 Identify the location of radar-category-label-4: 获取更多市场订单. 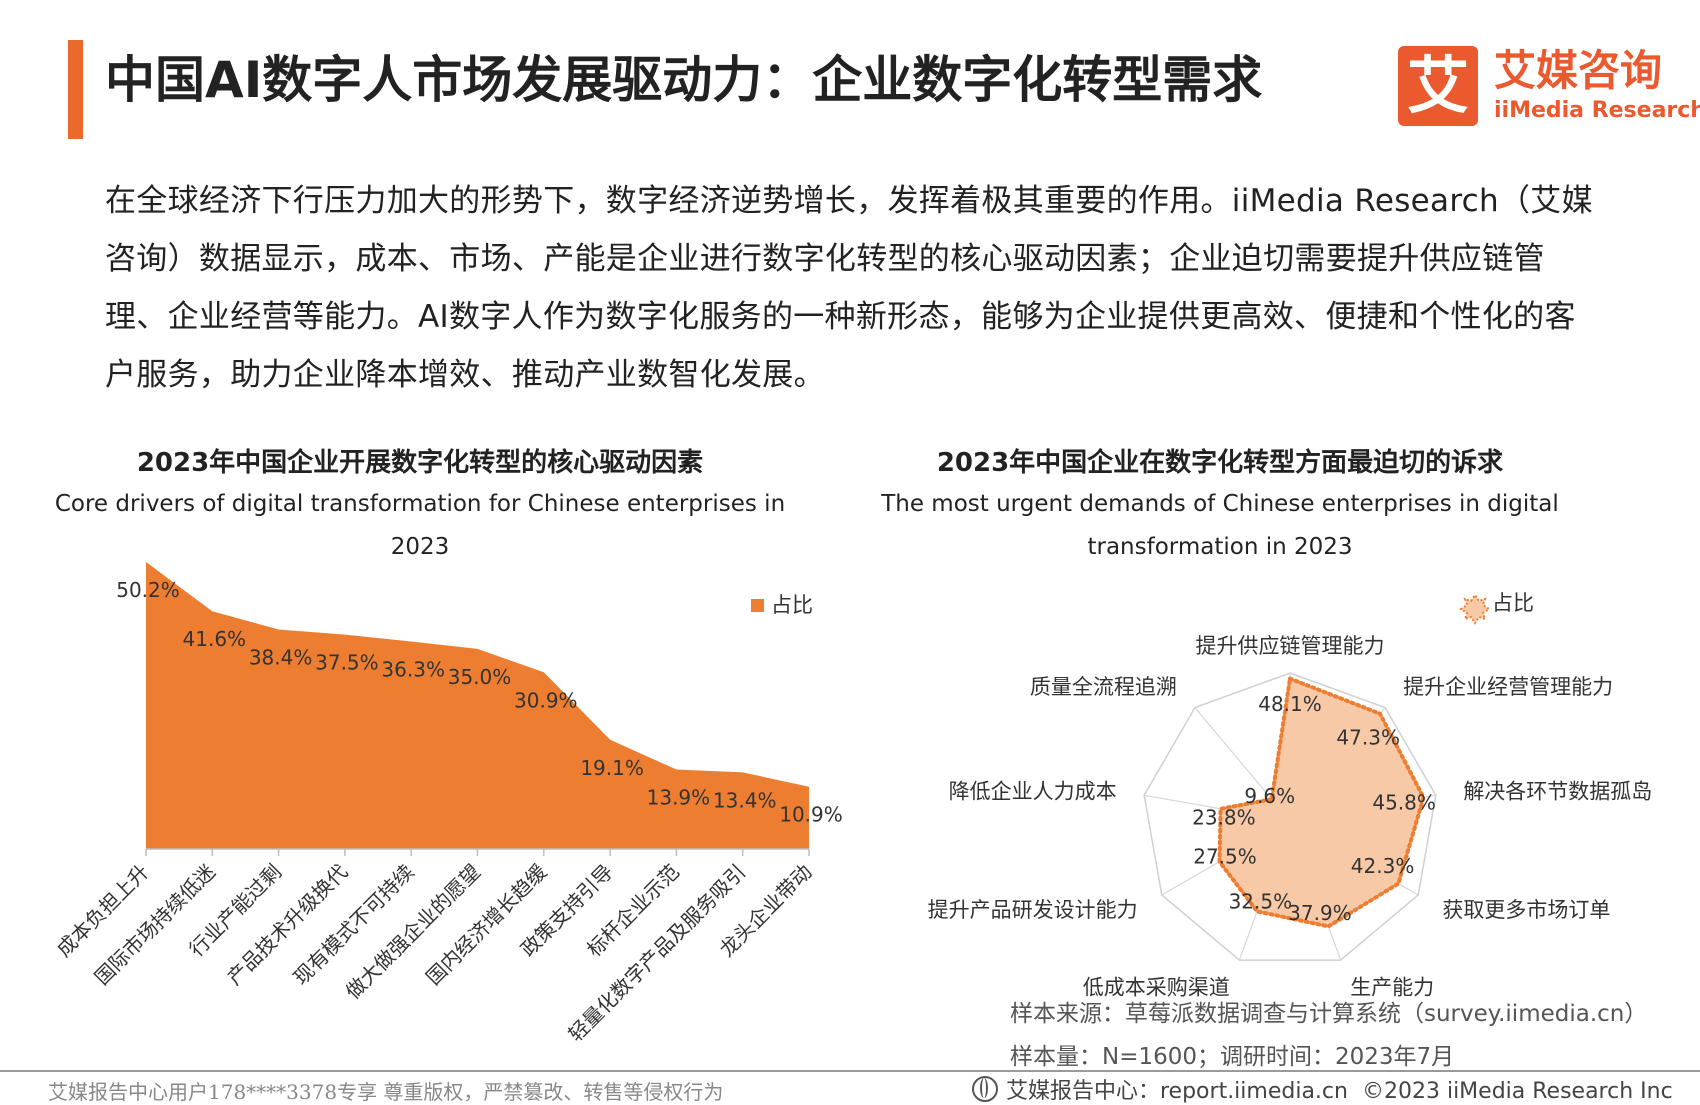
(1526, 910).